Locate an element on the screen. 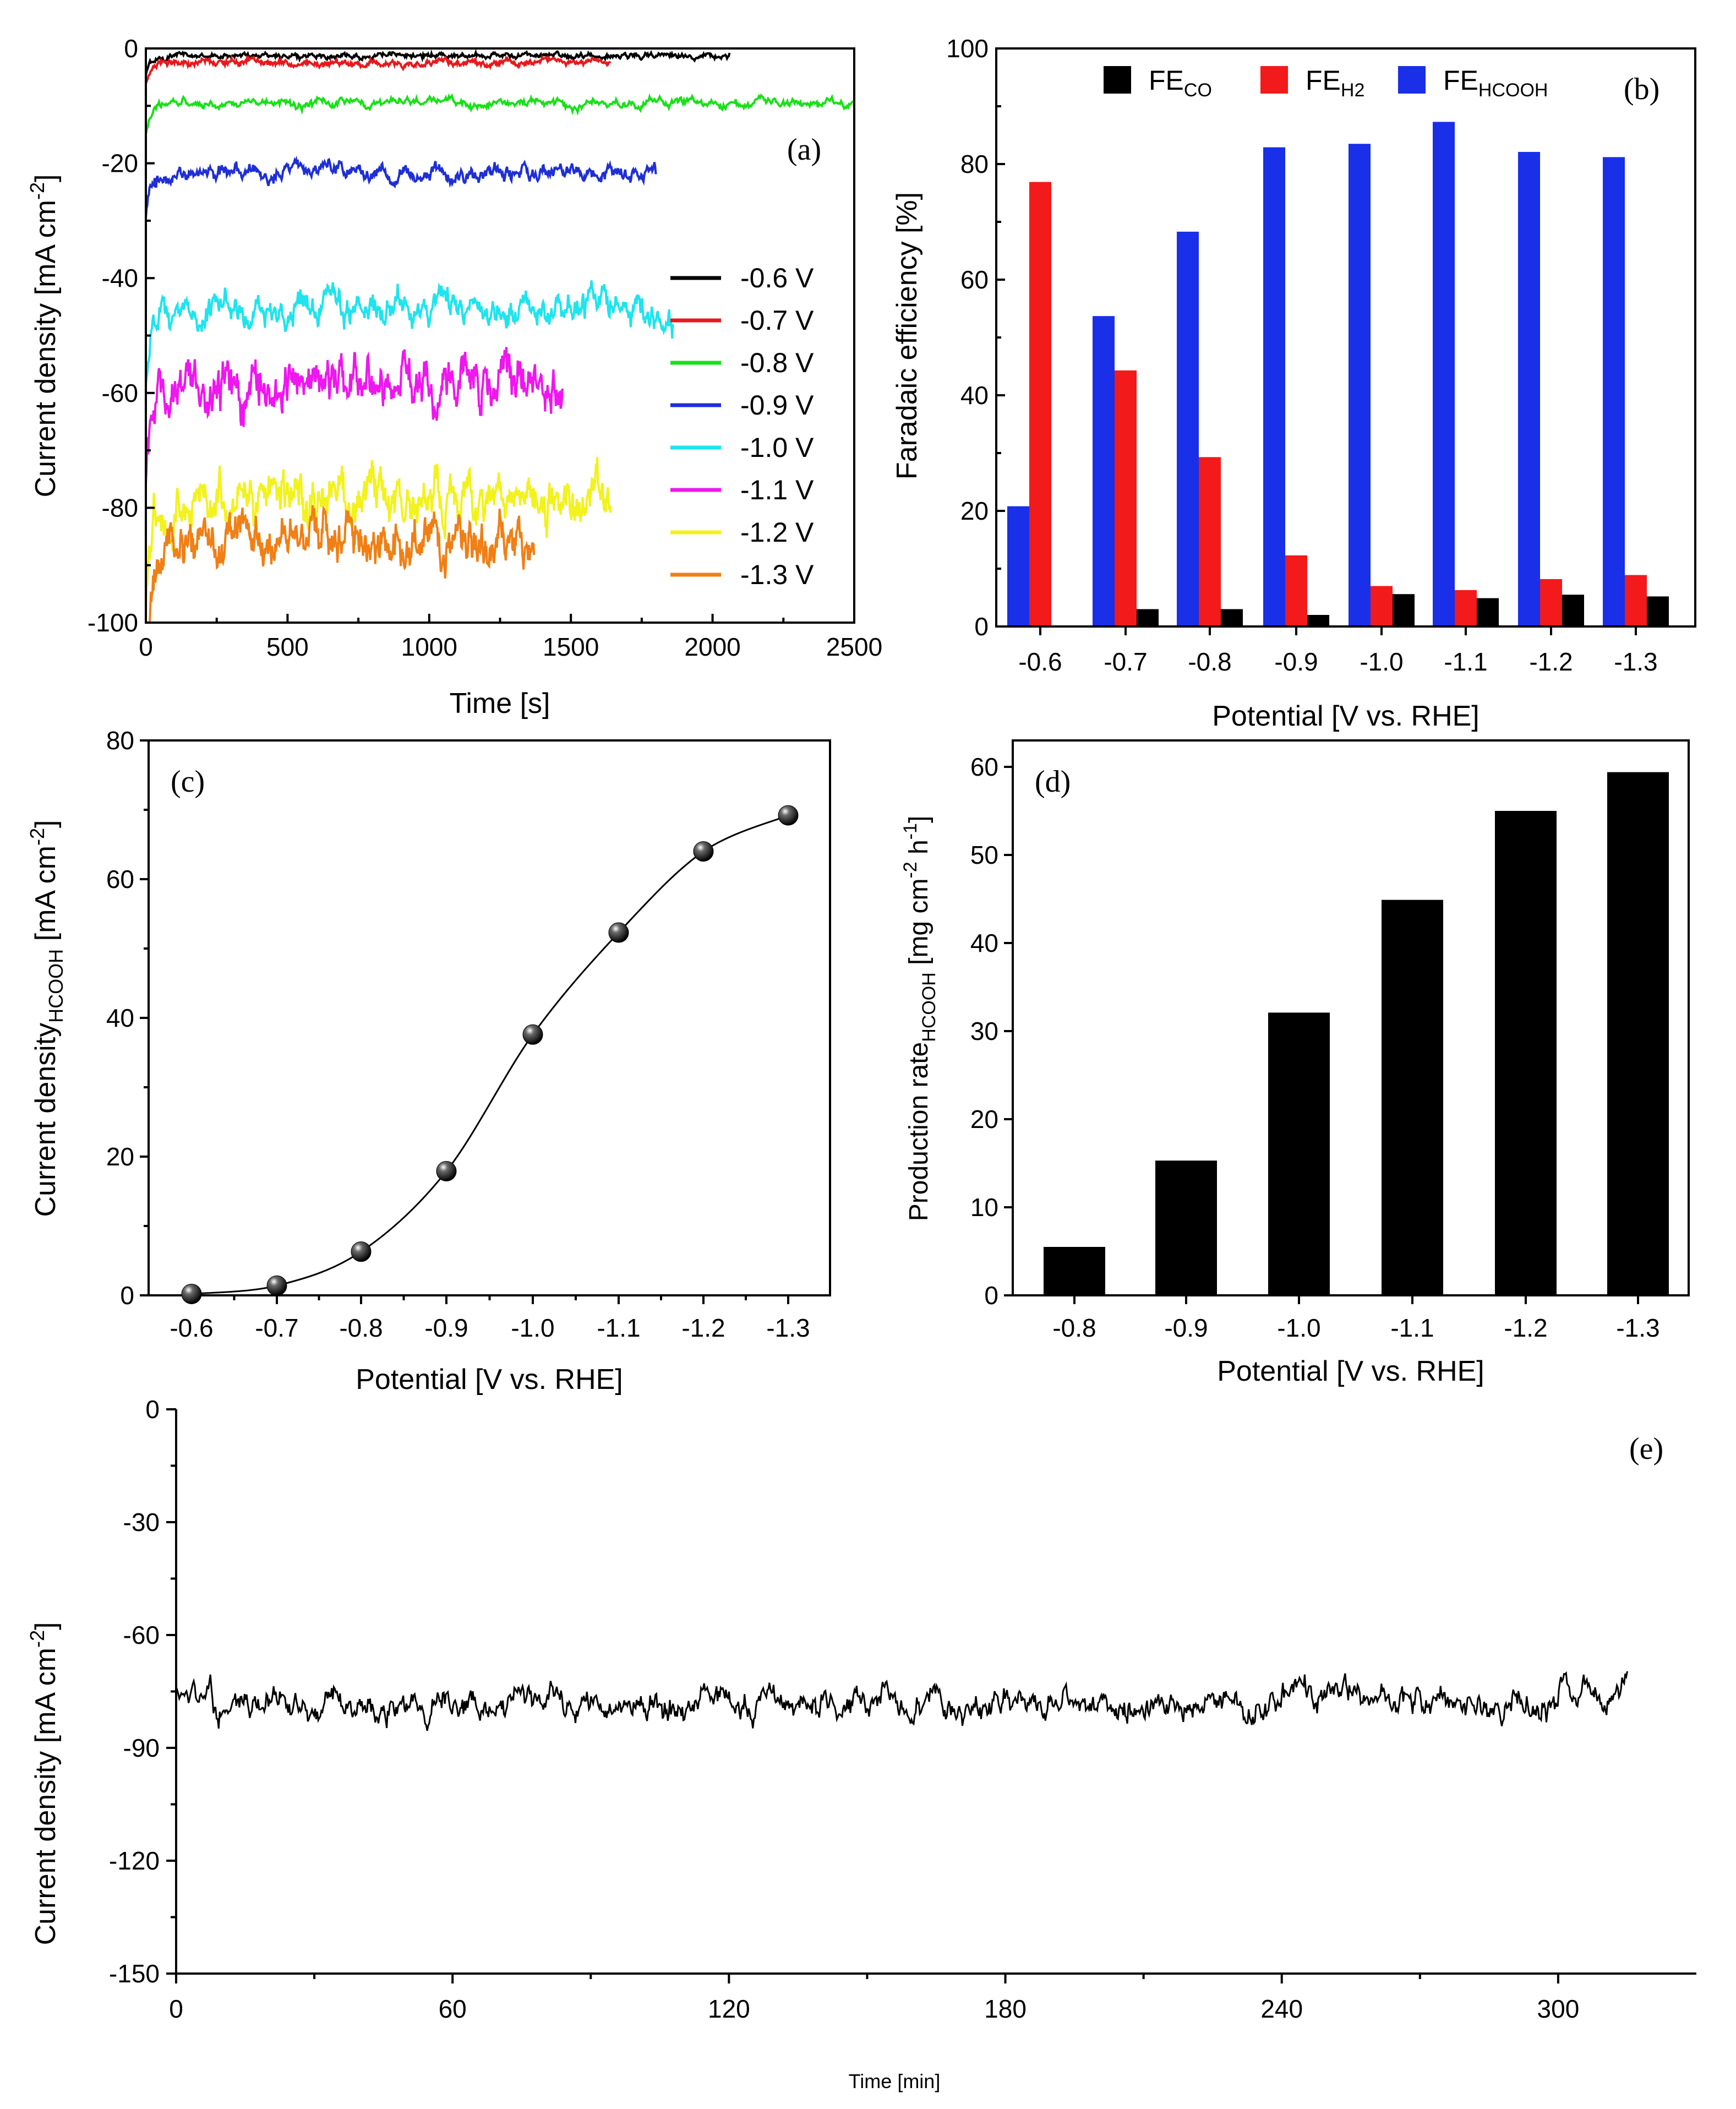 The image size is (1736, 2109). panel-c-ylabel-main: Current density is located at coordinates (46, 1120).